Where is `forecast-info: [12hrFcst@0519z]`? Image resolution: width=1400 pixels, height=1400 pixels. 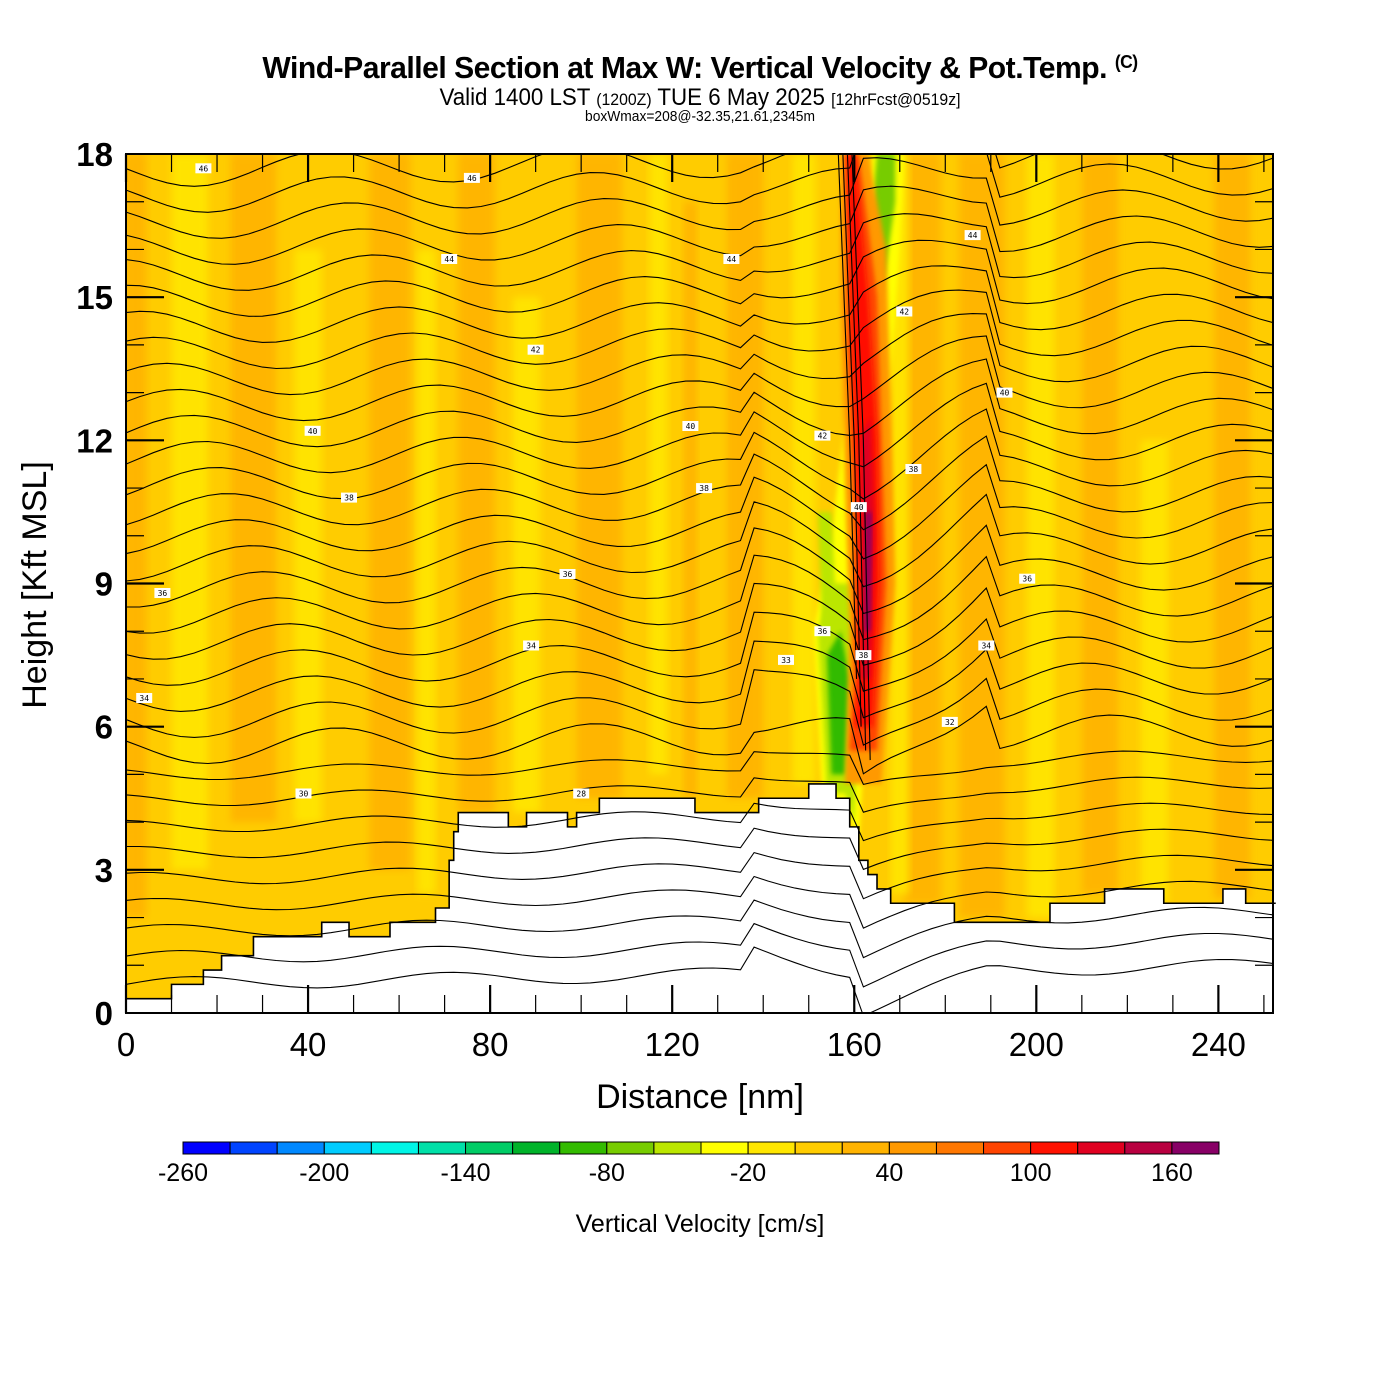 forecast-info: [12hrFcst@0519z] is located at coordinates (896, 99).